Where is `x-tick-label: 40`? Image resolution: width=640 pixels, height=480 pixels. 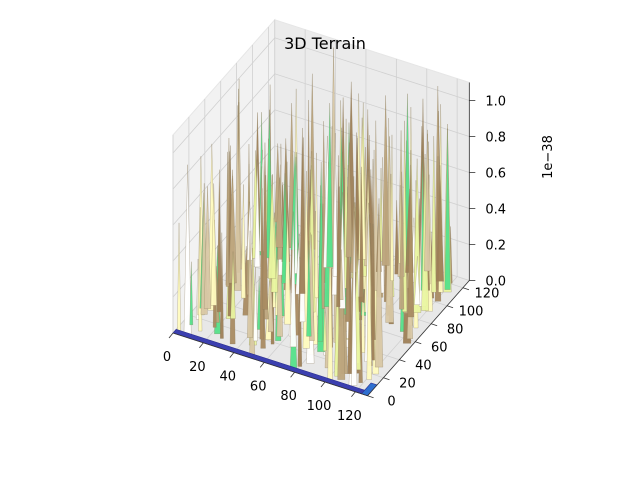 x-tick-label: 40 is located at coordinates (228, 377).